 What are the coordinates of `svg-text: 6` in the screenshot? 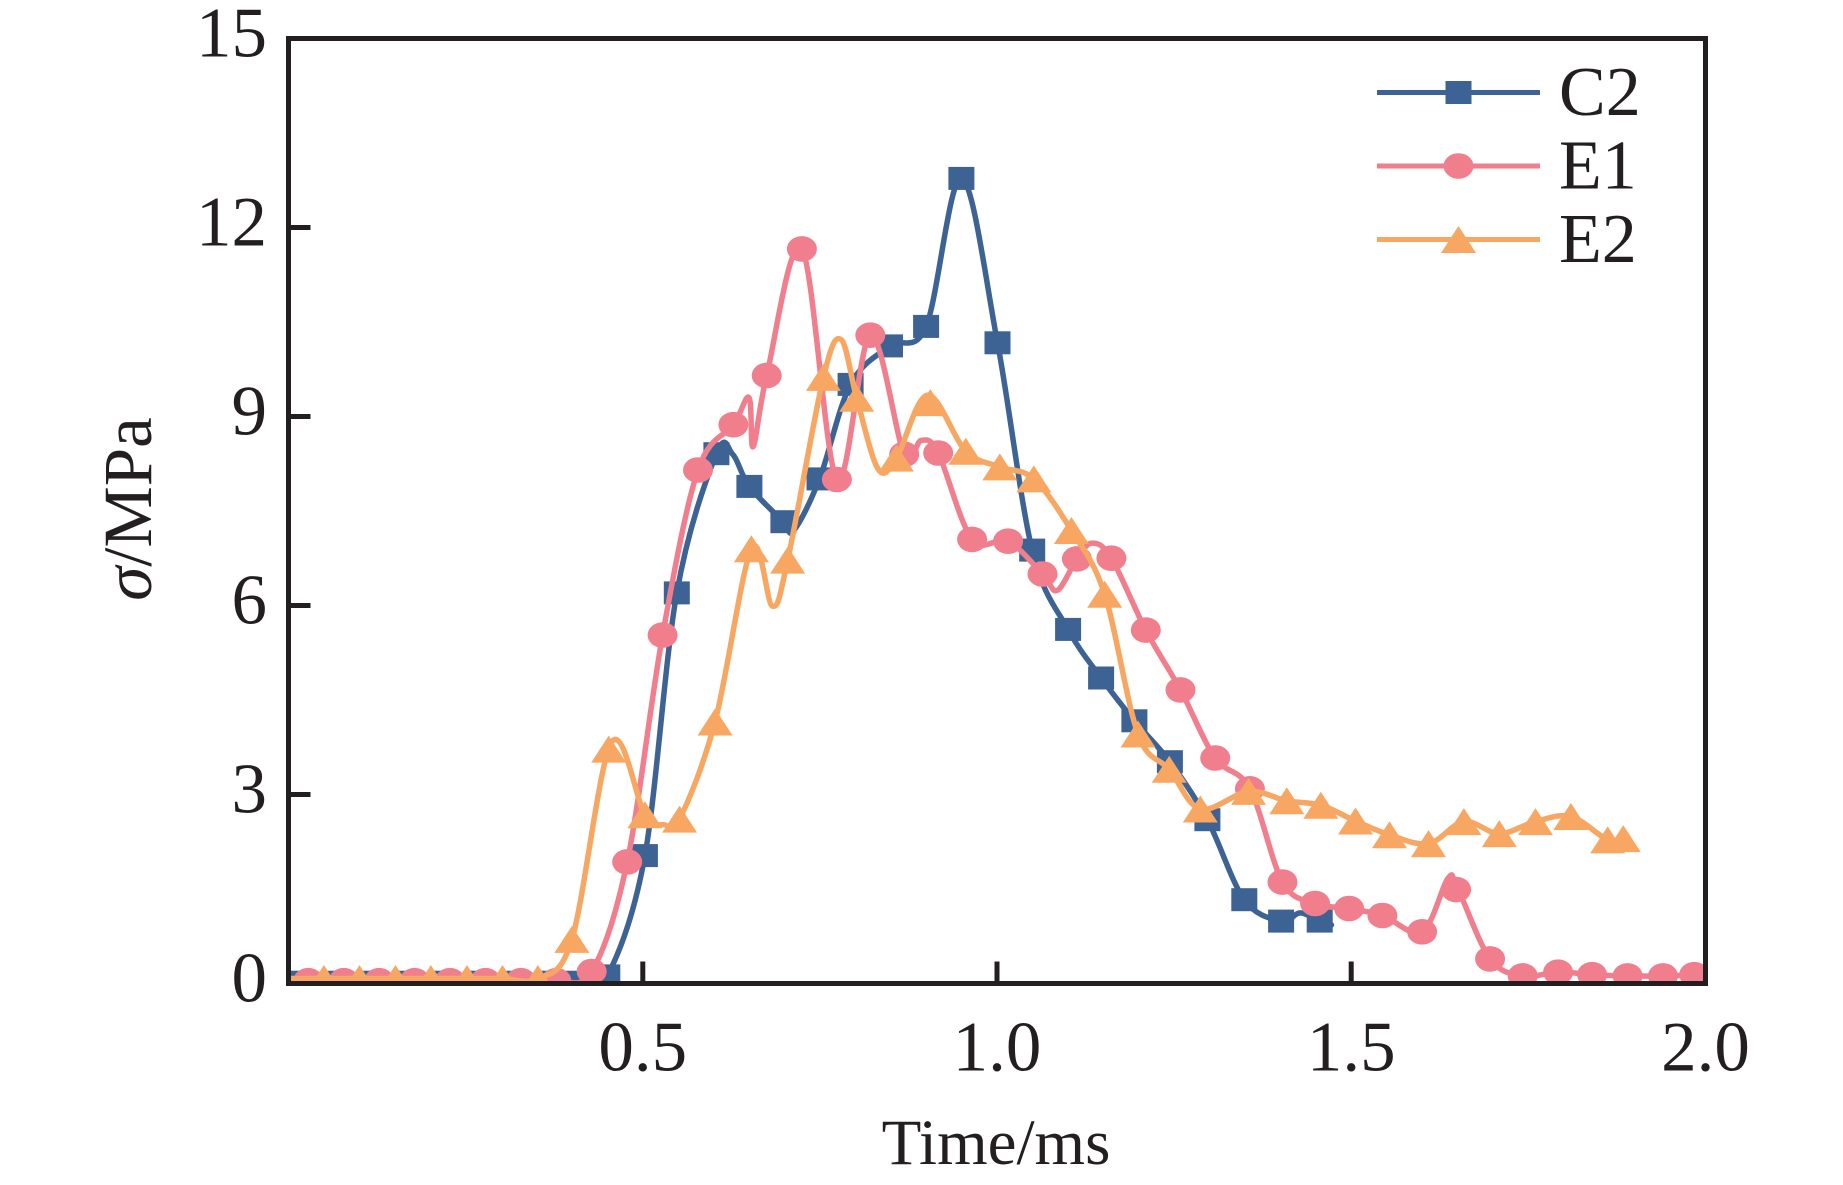 It's located at (250, 601).